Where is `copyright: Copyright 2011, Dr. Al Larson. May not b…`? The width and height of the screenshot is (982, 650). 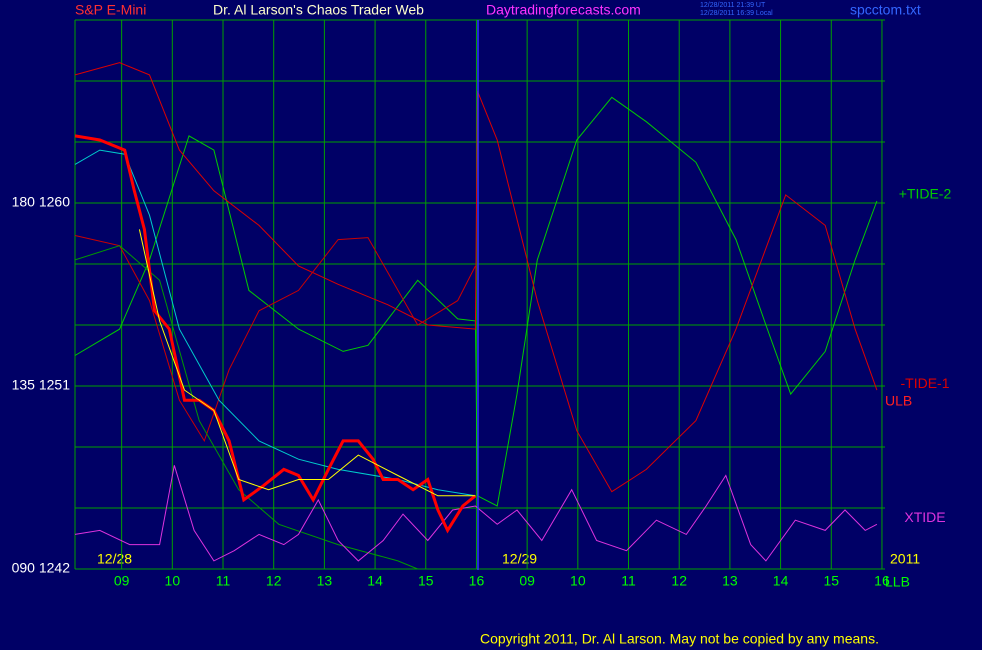
copyright: Copyright 2011, Dr. Al Larson. May not b… is located at coordinates (679, 639).